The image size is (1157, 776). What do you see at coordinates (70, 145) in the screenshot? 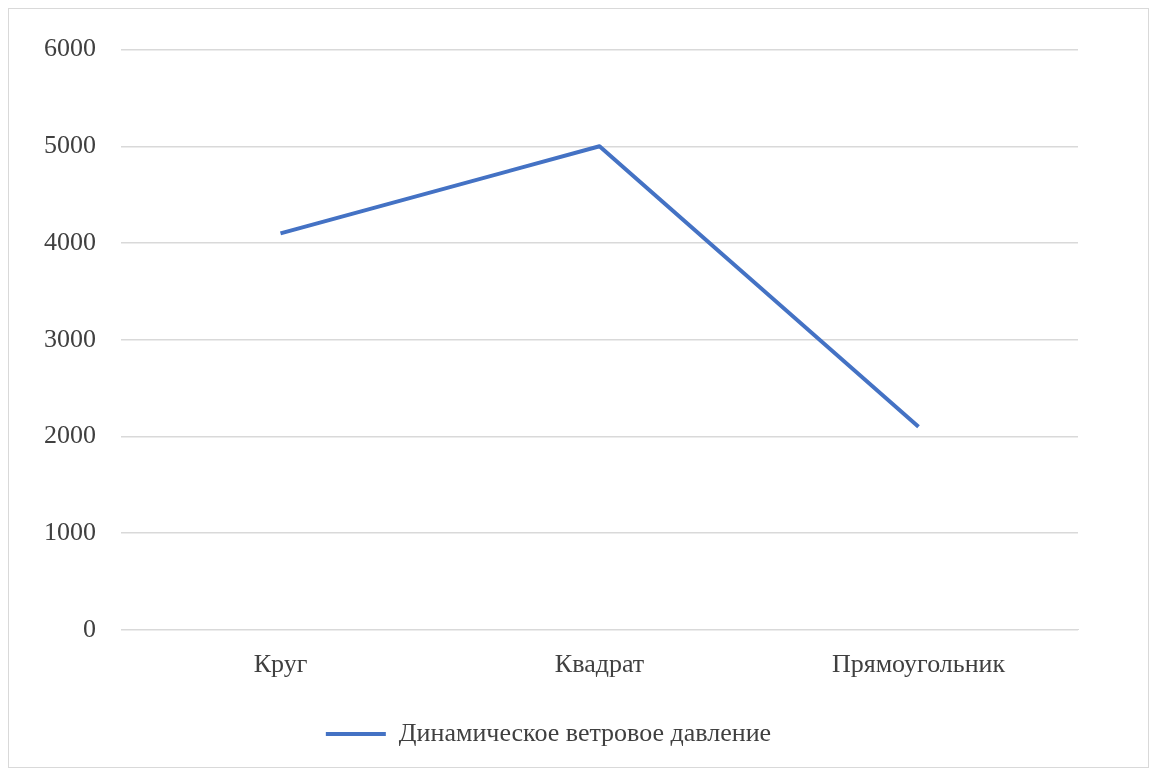
I see `y-tick-label: 5000` at bounding box center [70, 145].